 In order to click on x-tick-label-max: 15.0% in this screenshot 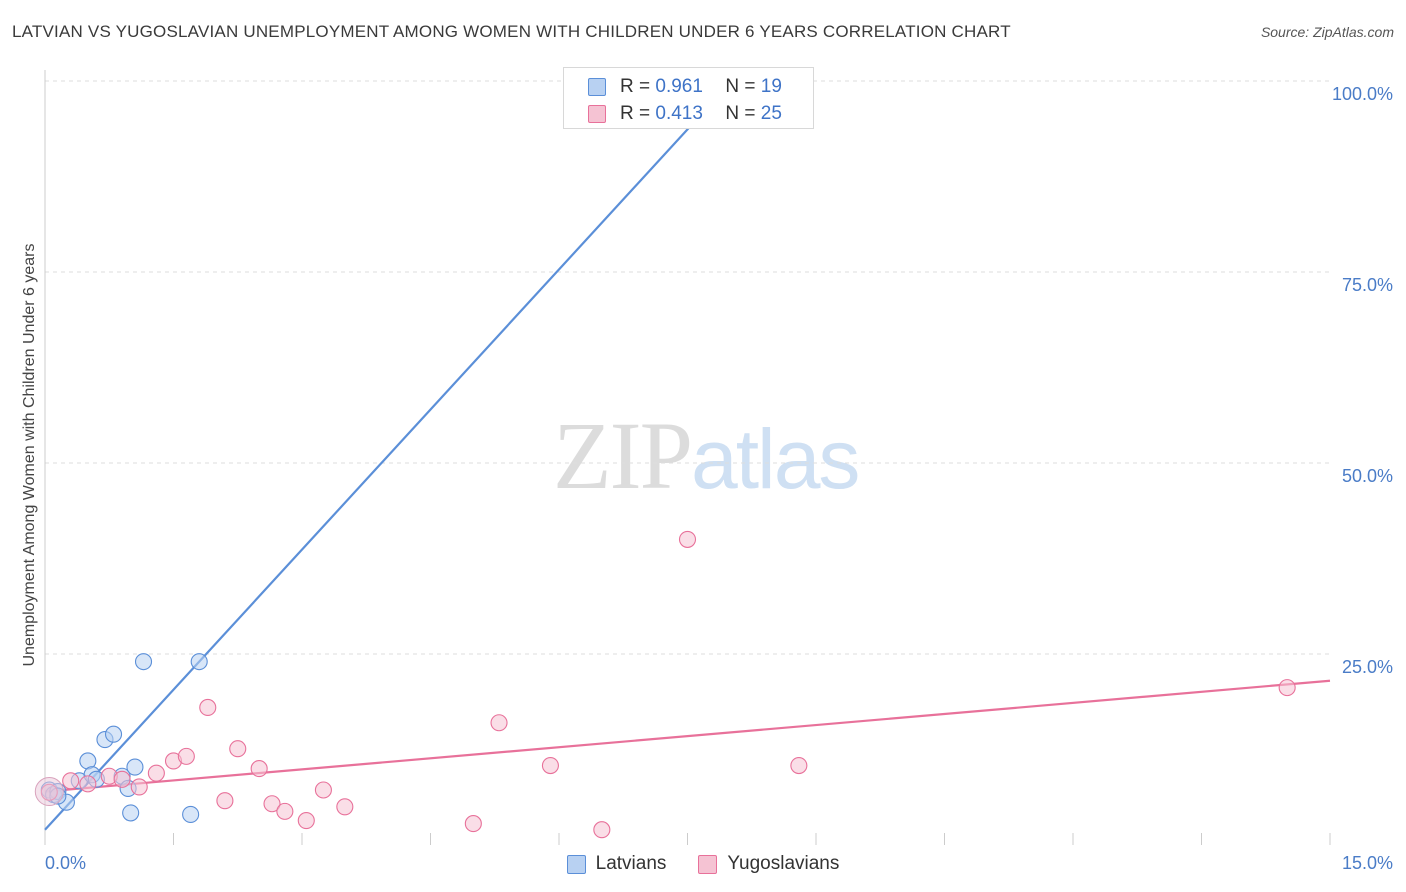, I will do `click(1367, 863)`.